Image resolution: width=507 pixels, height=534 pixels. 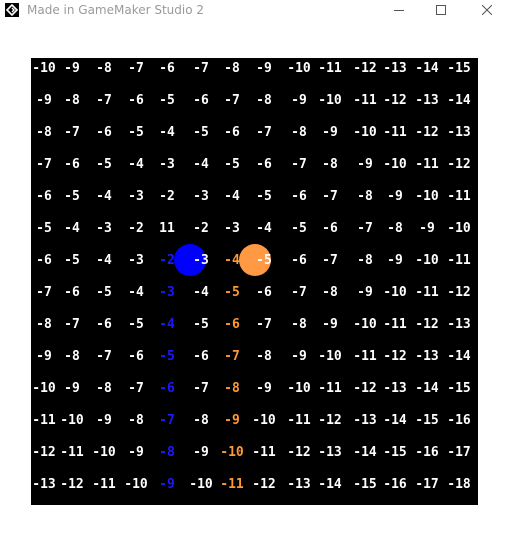 What do you see at coordinates (459, 100) in the screenshot?
I see `grid-cell: -14` at bounding box center [459, 100].